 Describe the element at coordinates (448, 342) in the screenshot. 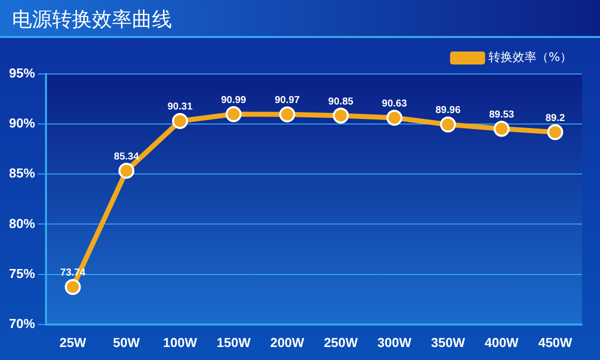

I see `x-tick-label: 350W` at that location.